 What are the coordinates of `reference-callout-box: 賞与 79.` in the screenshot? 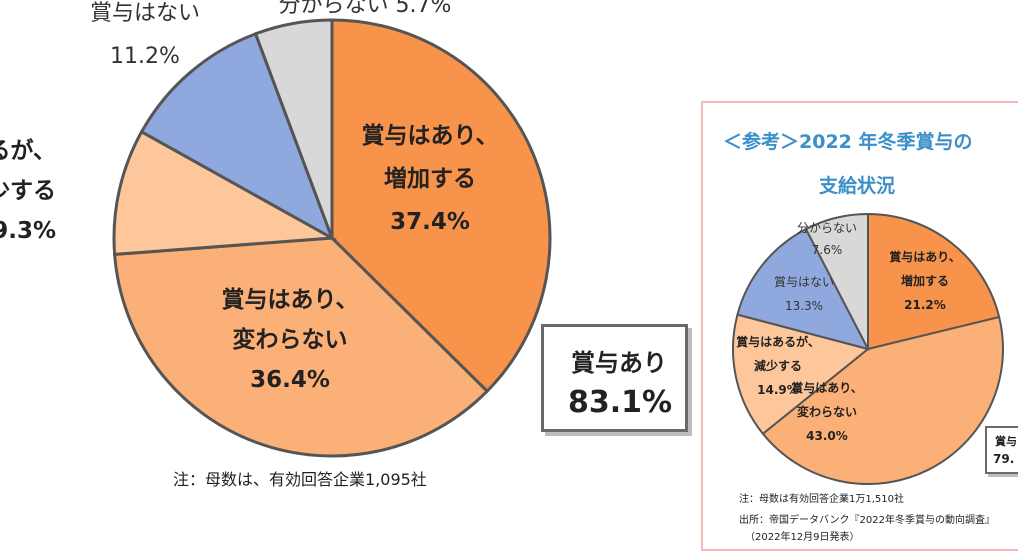 It's located at (1001, 450).